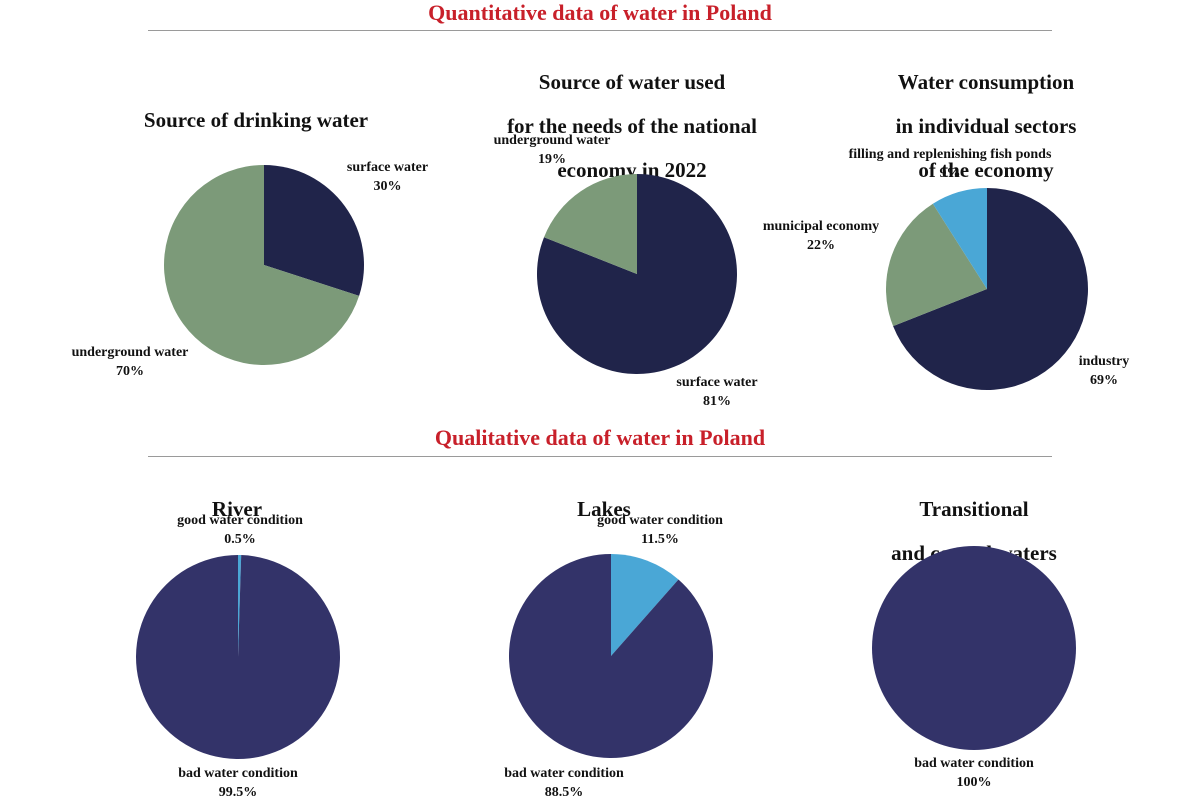 The height and width of the screenshot is (802, 1200). I want to click on drinking-chart-title: Source of drinking water, so click(256, 120).